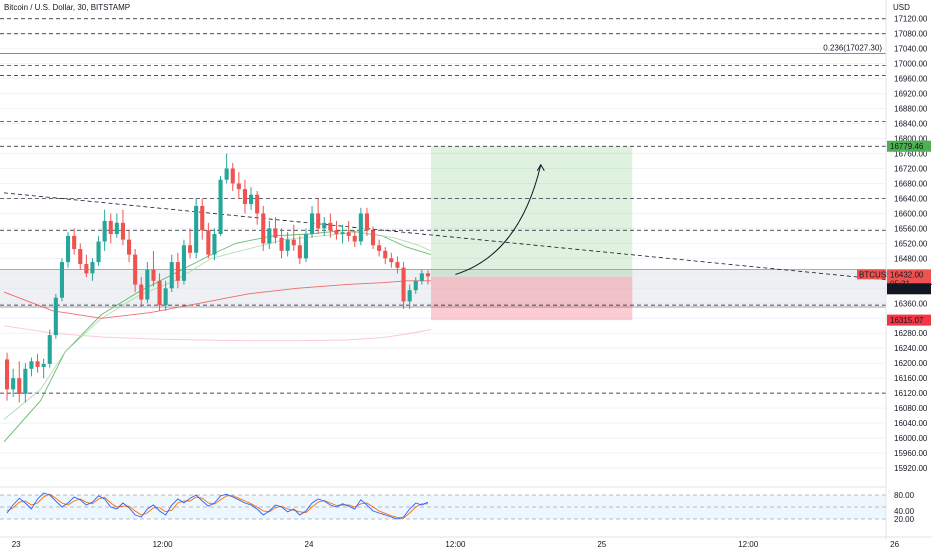 This screenshot has width=932, height=550. I want to click on stochastic-k-line, so click(217, 506).